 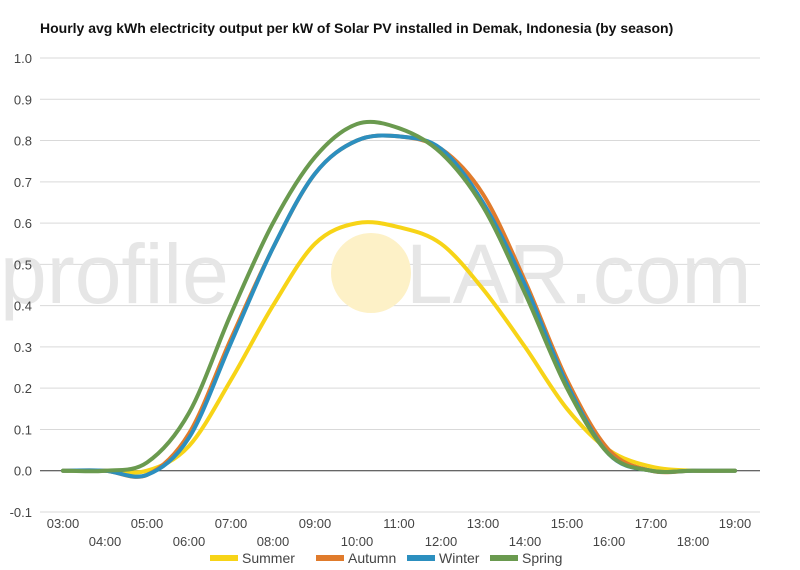 What do you see at coordinates (21, 512) in the screenshot?
I see `y-tick-label: -0.1` at bounding box center [21, 512].